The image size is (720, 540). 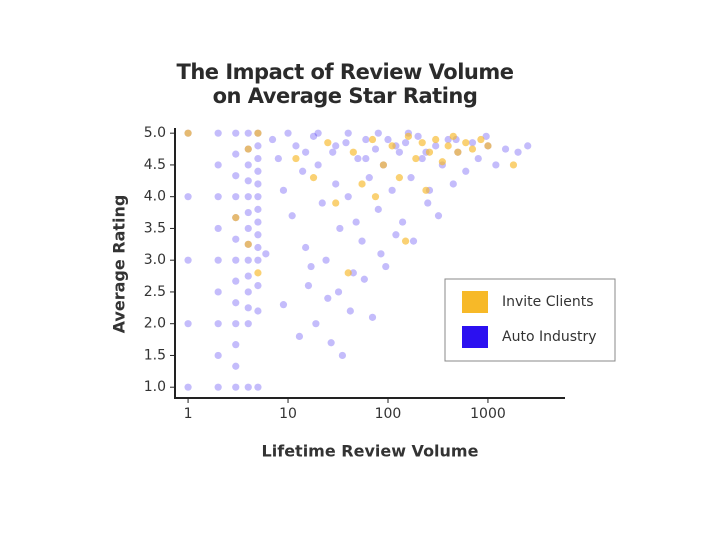 I want to click on y-tick-label: 2.0, so click(x=155, y=324).